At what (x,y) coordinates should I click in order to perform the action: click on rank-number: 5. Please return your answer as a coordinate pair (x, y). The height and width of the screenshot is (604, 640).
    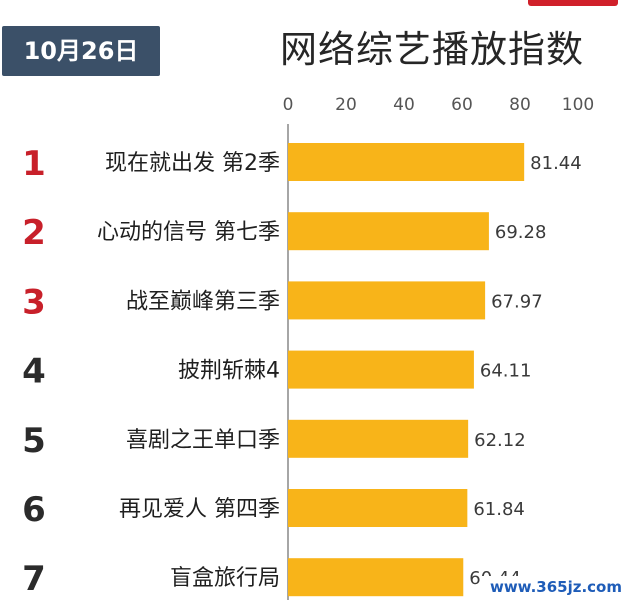
    Looking at the image, I should click on (34, 441).